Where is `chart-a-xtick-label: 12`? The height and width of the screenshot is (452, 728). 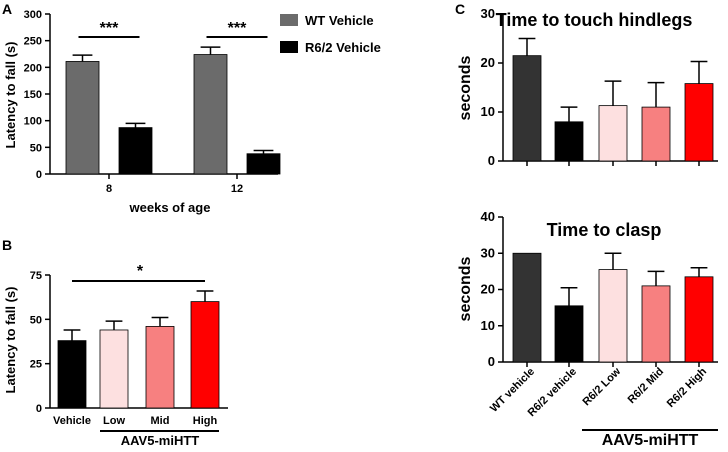
chart-a-xtick-label: 12 is located at coordinates (237, 189).